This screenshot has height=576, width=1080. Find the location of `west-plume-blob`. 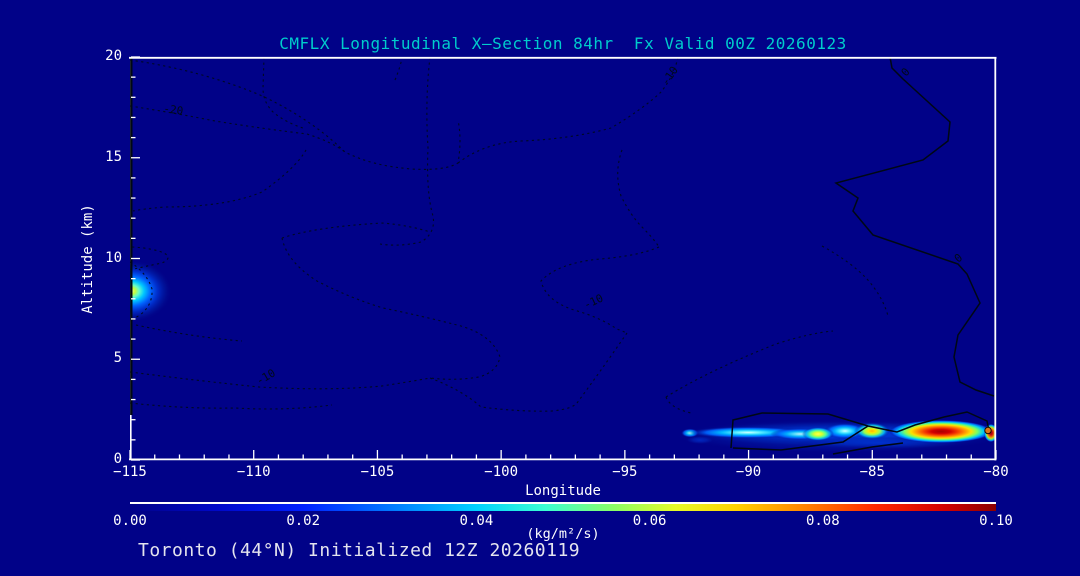

west-plume-blob is located at coordinates (151, 291).